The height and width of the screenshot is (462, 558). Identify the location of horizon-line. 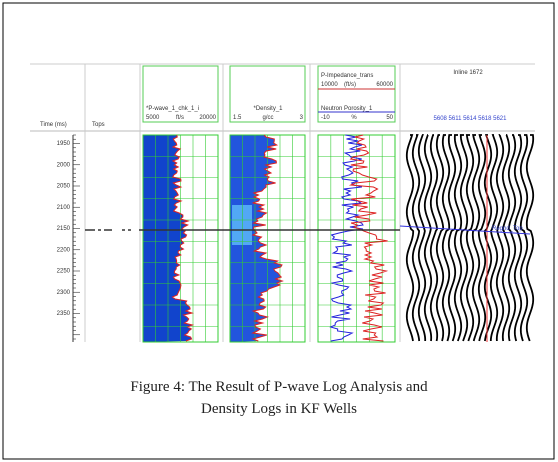
(465, 230).